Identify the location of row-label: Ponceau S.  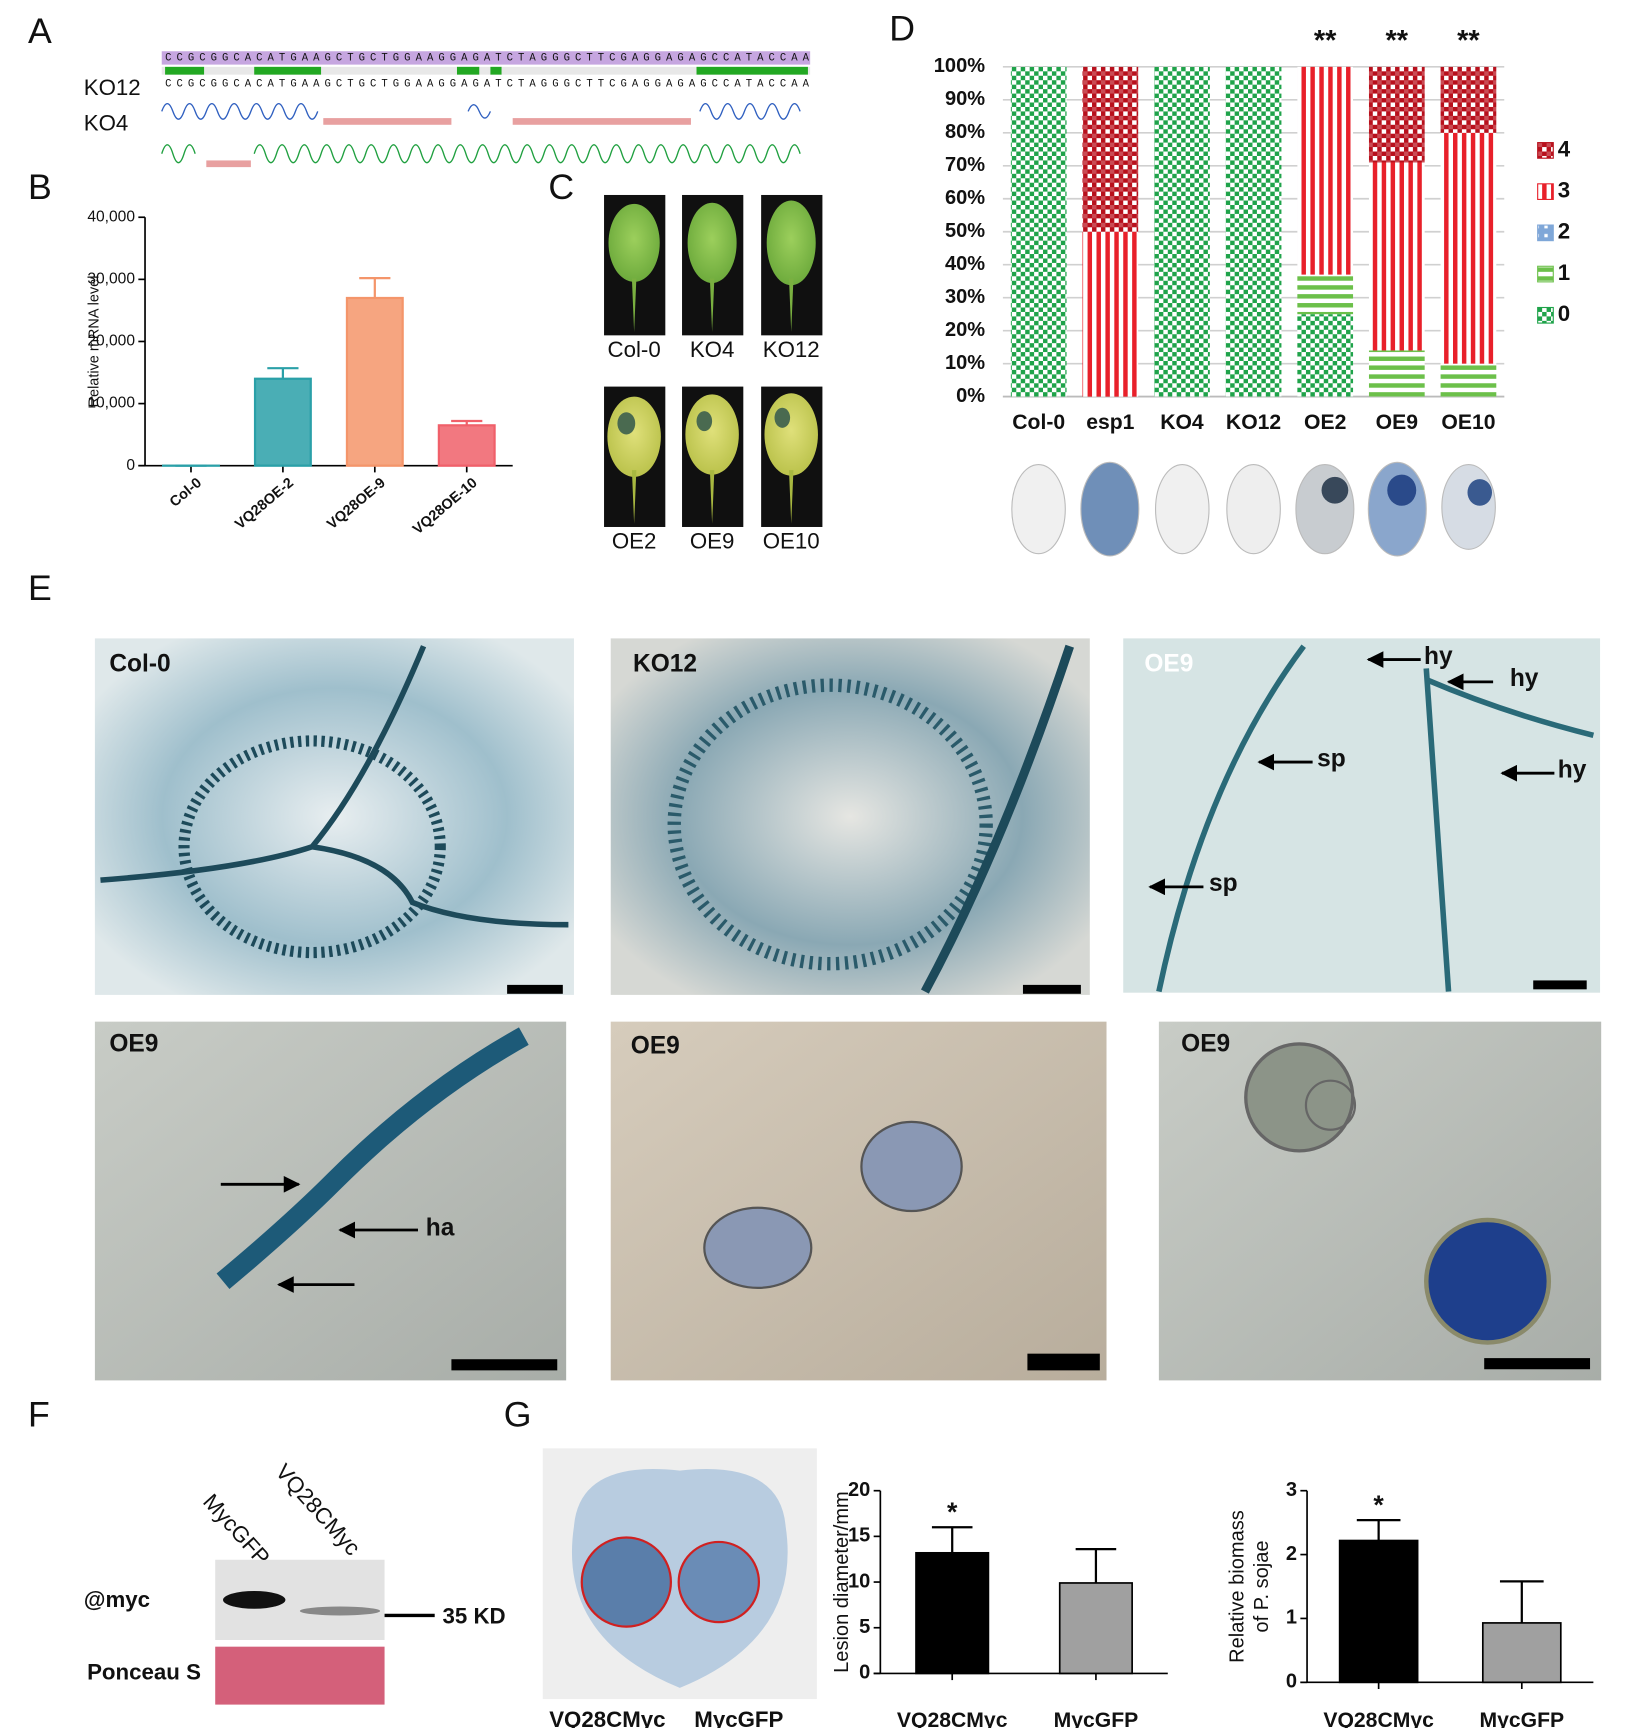
(144, 1671).